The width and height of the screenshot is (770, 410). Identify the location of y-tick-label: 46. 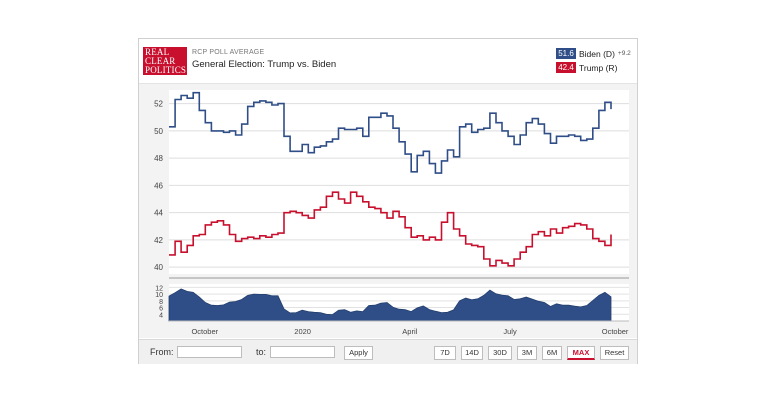
(158, 185).